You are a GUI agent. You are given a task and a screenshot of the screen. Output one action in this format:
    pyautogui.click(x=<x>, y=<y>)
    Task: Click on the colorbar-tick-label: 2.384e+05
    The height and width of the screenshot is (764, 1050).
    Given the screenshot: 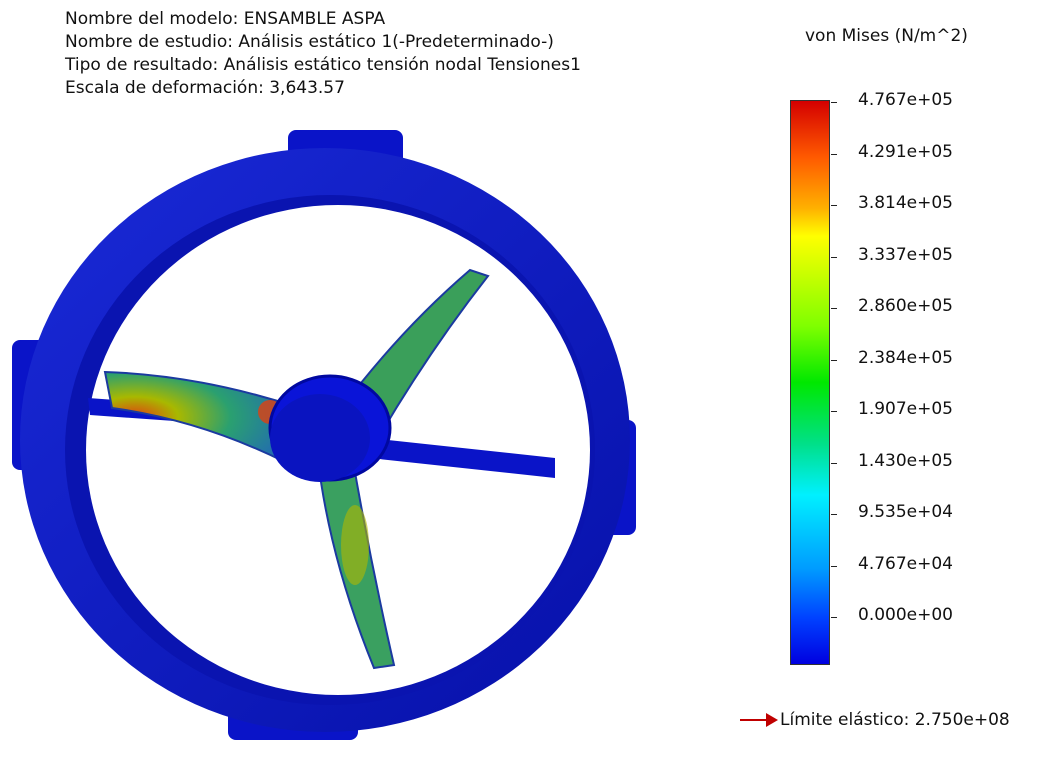 What is the action you would take?
    pyautogui.click(x=906, y=357)
    